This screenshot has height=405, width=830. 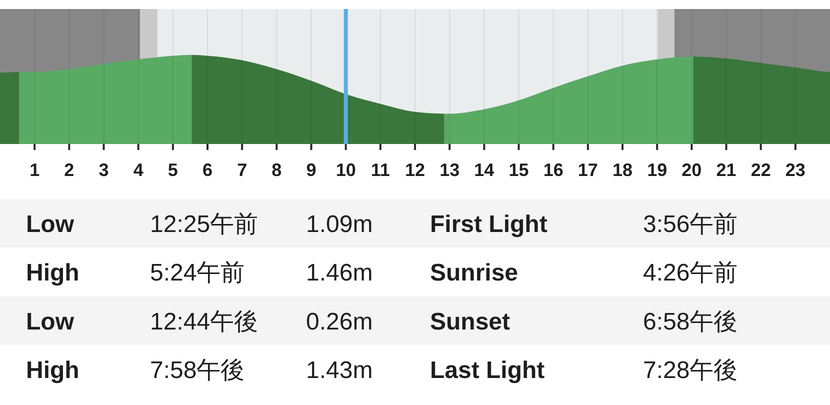 I want to click on table-cell: Sunset, so click(x=470, y=322).